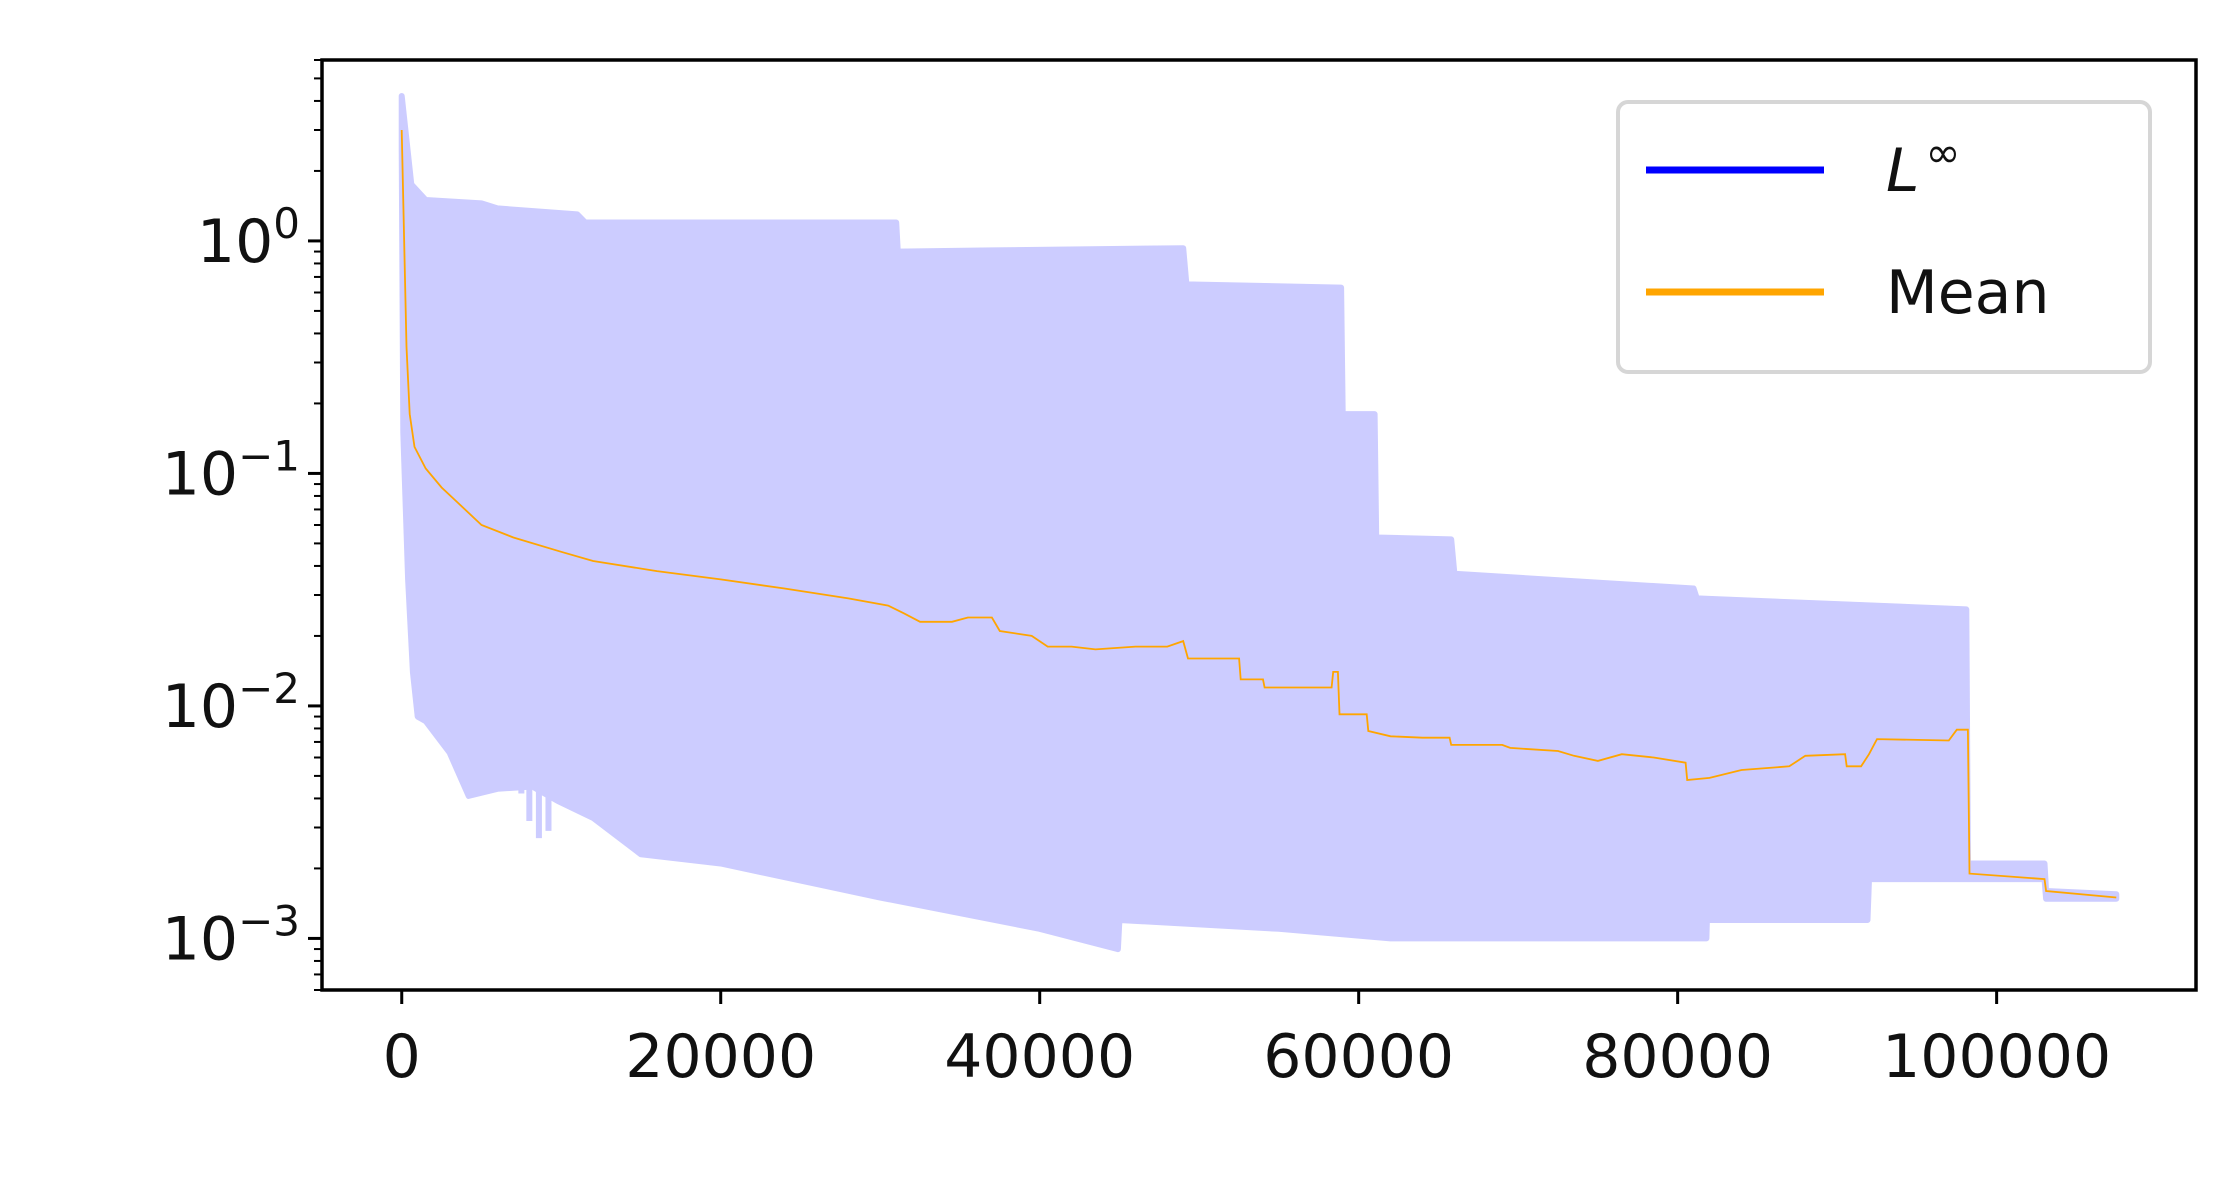  Describe the element at coordinates (402, 1057) in the screenshot. I see `x-tick-label: 0` at that location.